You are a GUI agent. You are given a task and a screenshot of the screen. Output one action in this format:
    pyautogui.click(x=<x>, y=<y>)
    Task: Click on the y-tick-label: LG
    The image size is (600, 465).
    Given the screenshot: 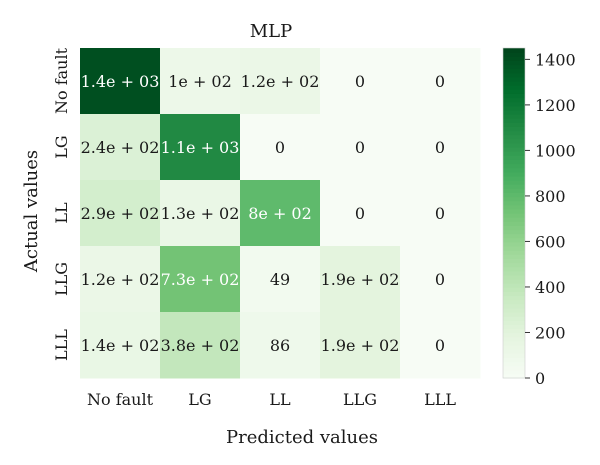 What is the action you would take?
    pyautogui.click(x=61, y=146)
    